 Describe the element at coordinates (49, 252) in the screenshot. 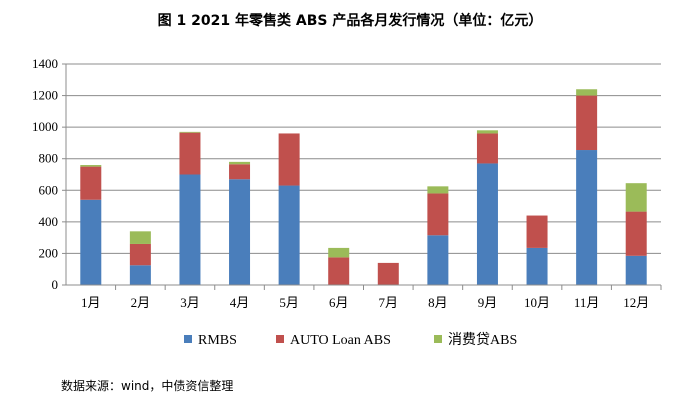

I see `y-tick-label: 200` at that location.